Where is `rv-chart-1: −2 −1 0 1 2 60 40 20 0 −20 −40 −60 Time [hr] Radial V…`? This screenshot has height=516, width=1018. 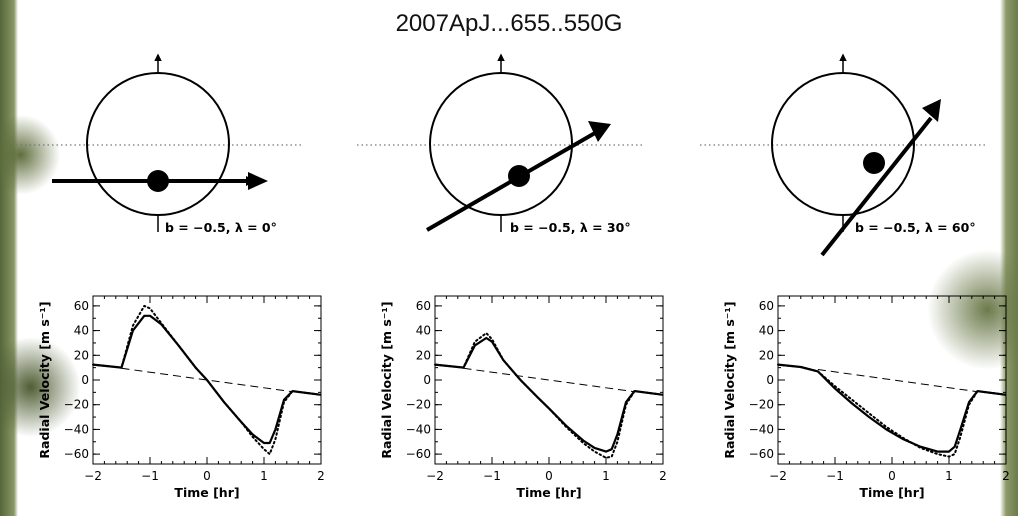 rv-chart-1: −2 −1 0 1 2 60 40 20 0 −20 −40 −60 Time [hr] Radial V… is located at coordinates (181, 397).